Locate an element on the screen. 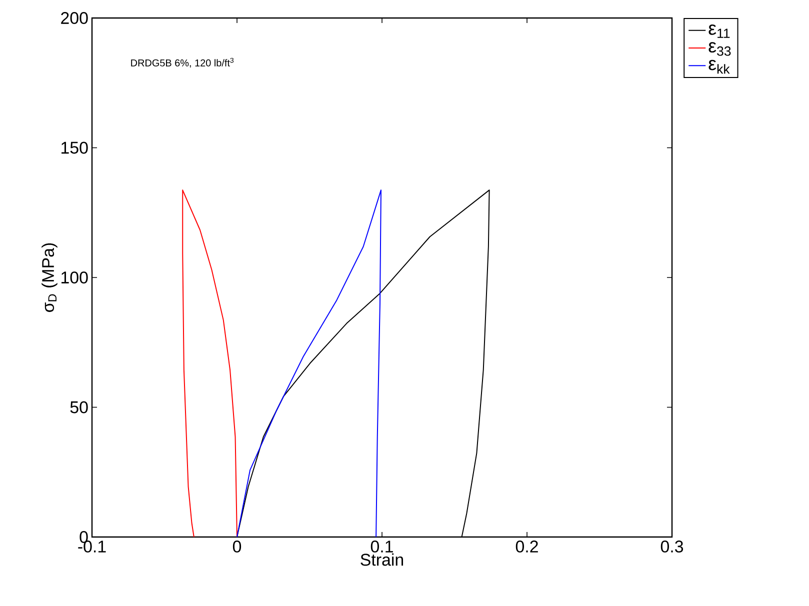 Image resolution: width=809 pixels, height=606 pixels. y-axis-title: σ$_{D}$ (MPa) is located at coordinates (50, 277).